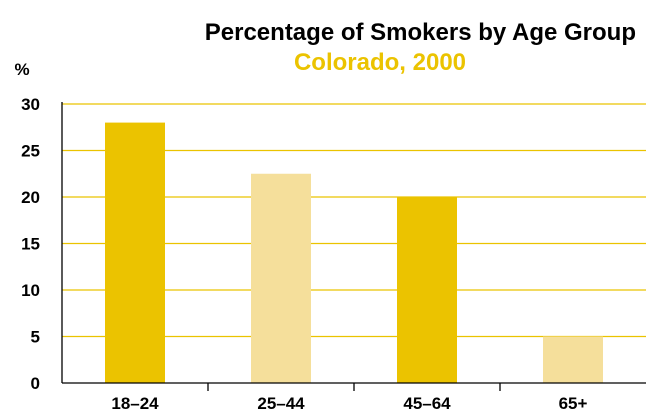  Describe the element at coordinates (573, 403) in the screenshot. I see `category-label: 65+` at that location.